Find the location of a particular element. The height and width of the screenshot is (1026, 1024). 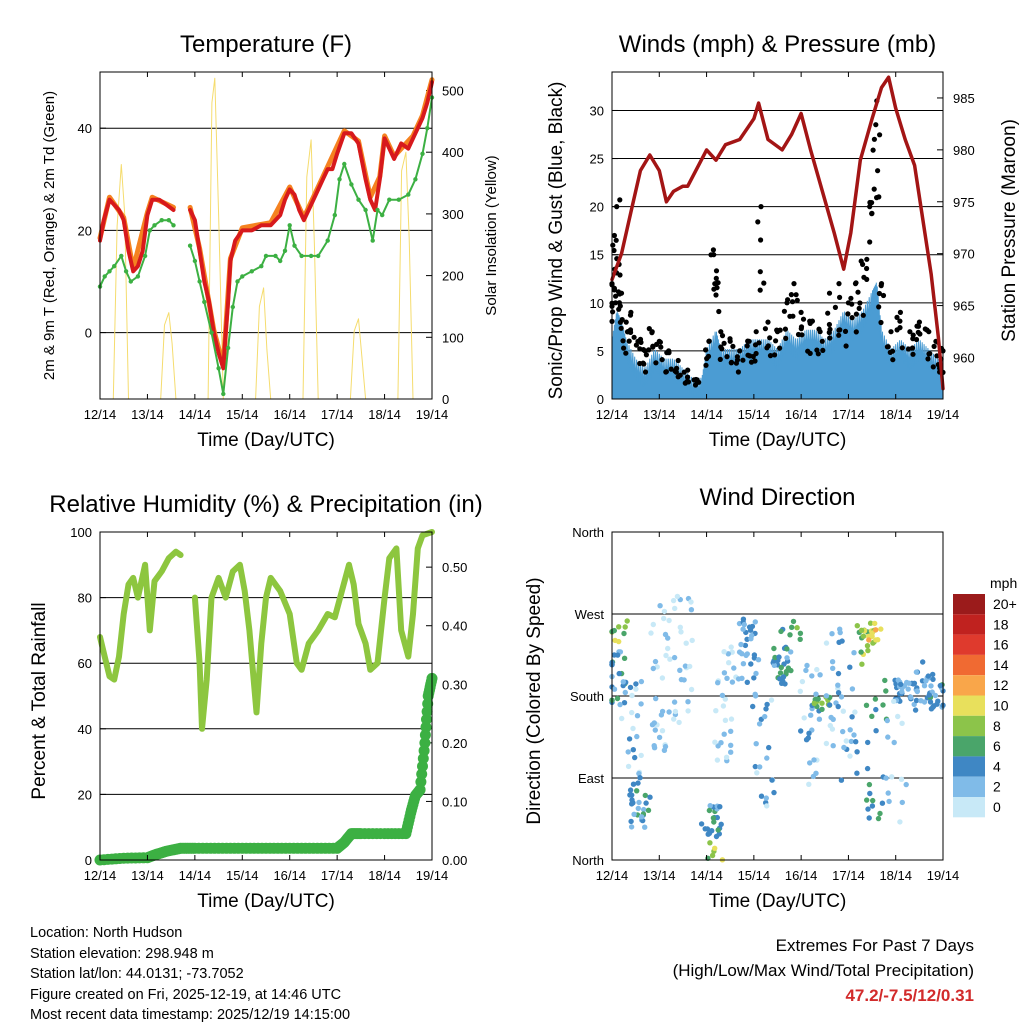

y2-tick-label: 970 is located at coordinates (964, 254).